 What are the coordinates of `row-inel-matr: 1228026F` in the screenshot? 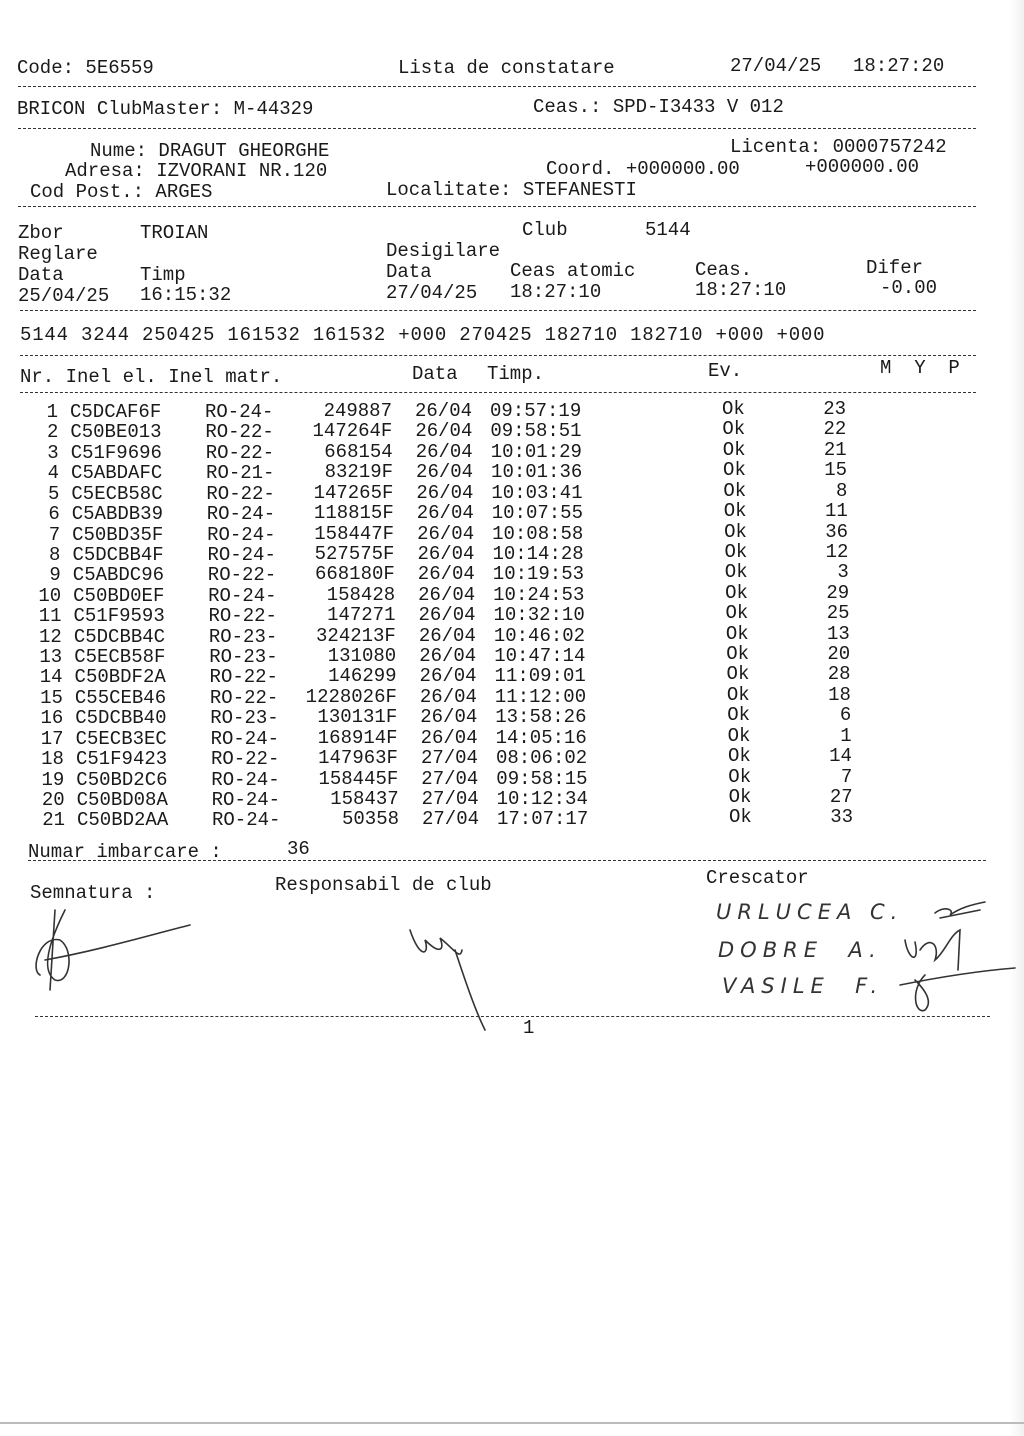 It's located at (351, 696).